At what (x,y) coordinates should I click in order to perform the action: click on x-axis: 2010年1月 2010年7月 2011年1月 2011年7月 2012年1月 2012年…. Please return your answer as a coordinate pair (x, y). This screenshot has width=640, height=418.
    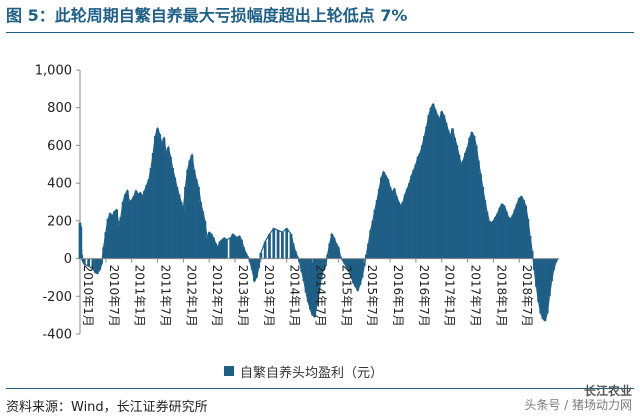
    Looking at the image, I should click on (318, 292).